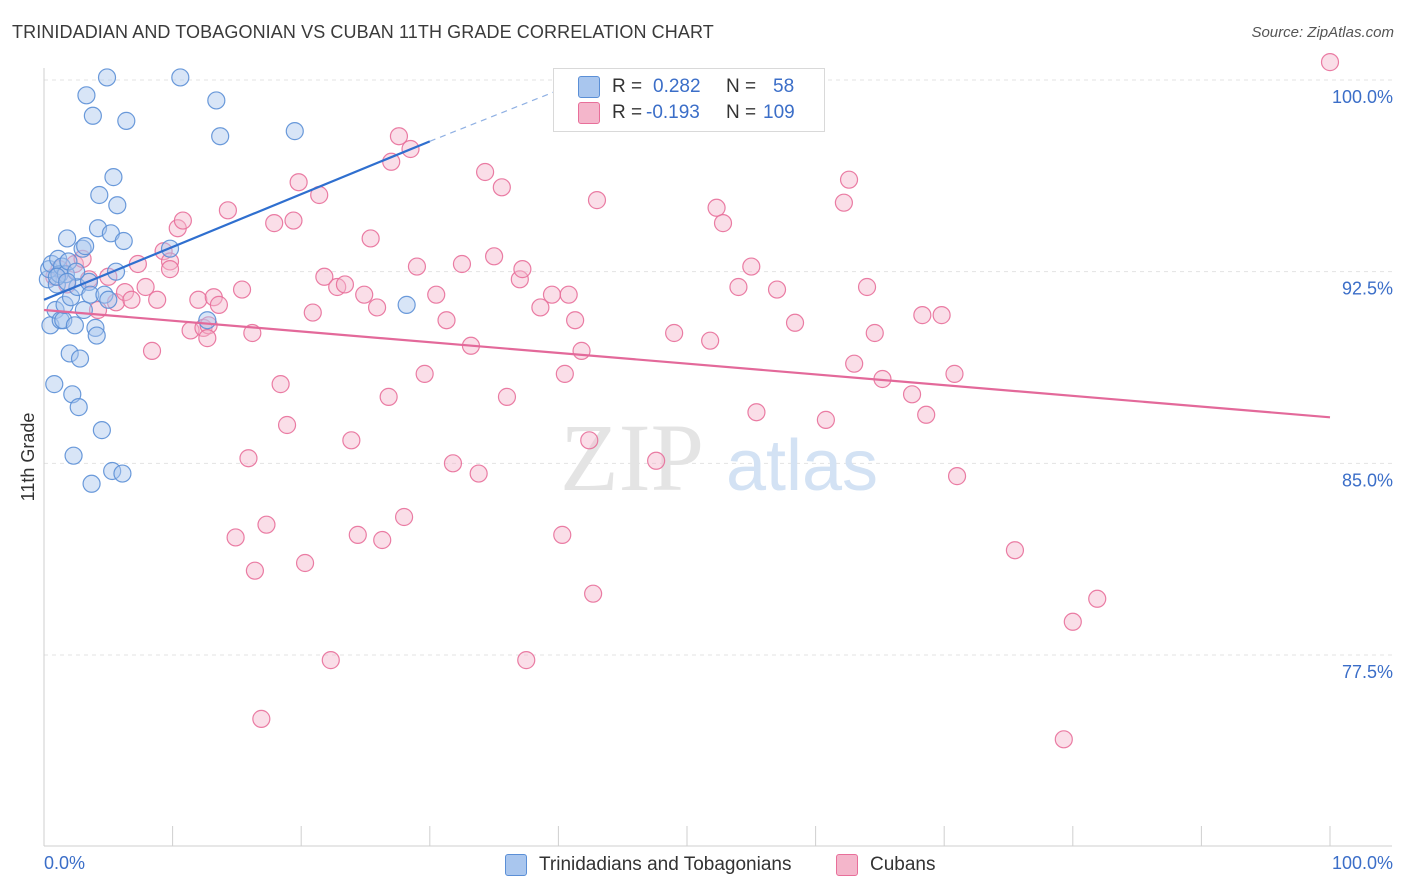 The image size is (1406, 892). What do you see at coordinates (632, 457) in the screenshot?
I see `watermark-zip: ZIP` at bounding box center [632, 457].